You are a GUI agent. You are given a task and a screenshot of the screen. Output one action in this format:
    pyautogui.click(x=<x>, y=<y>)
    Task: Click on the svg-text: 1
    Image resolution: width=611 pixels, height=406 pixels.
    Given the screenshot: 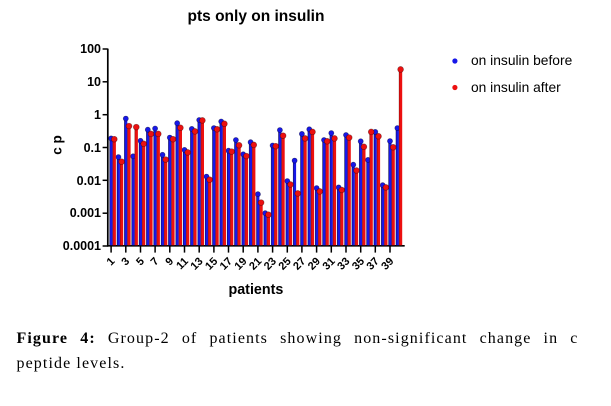 What is the action you would take?
    pyautogui.click(x=111, y=261)
    